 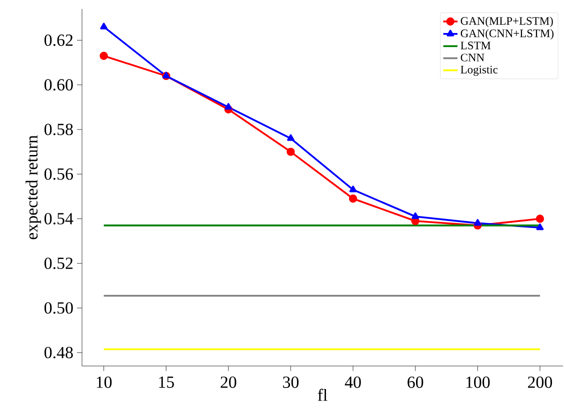 What do you see at coordinates (291, 382) in the screenshot?
I see `x-tick-label: 30` at bounding box center [291, 382].